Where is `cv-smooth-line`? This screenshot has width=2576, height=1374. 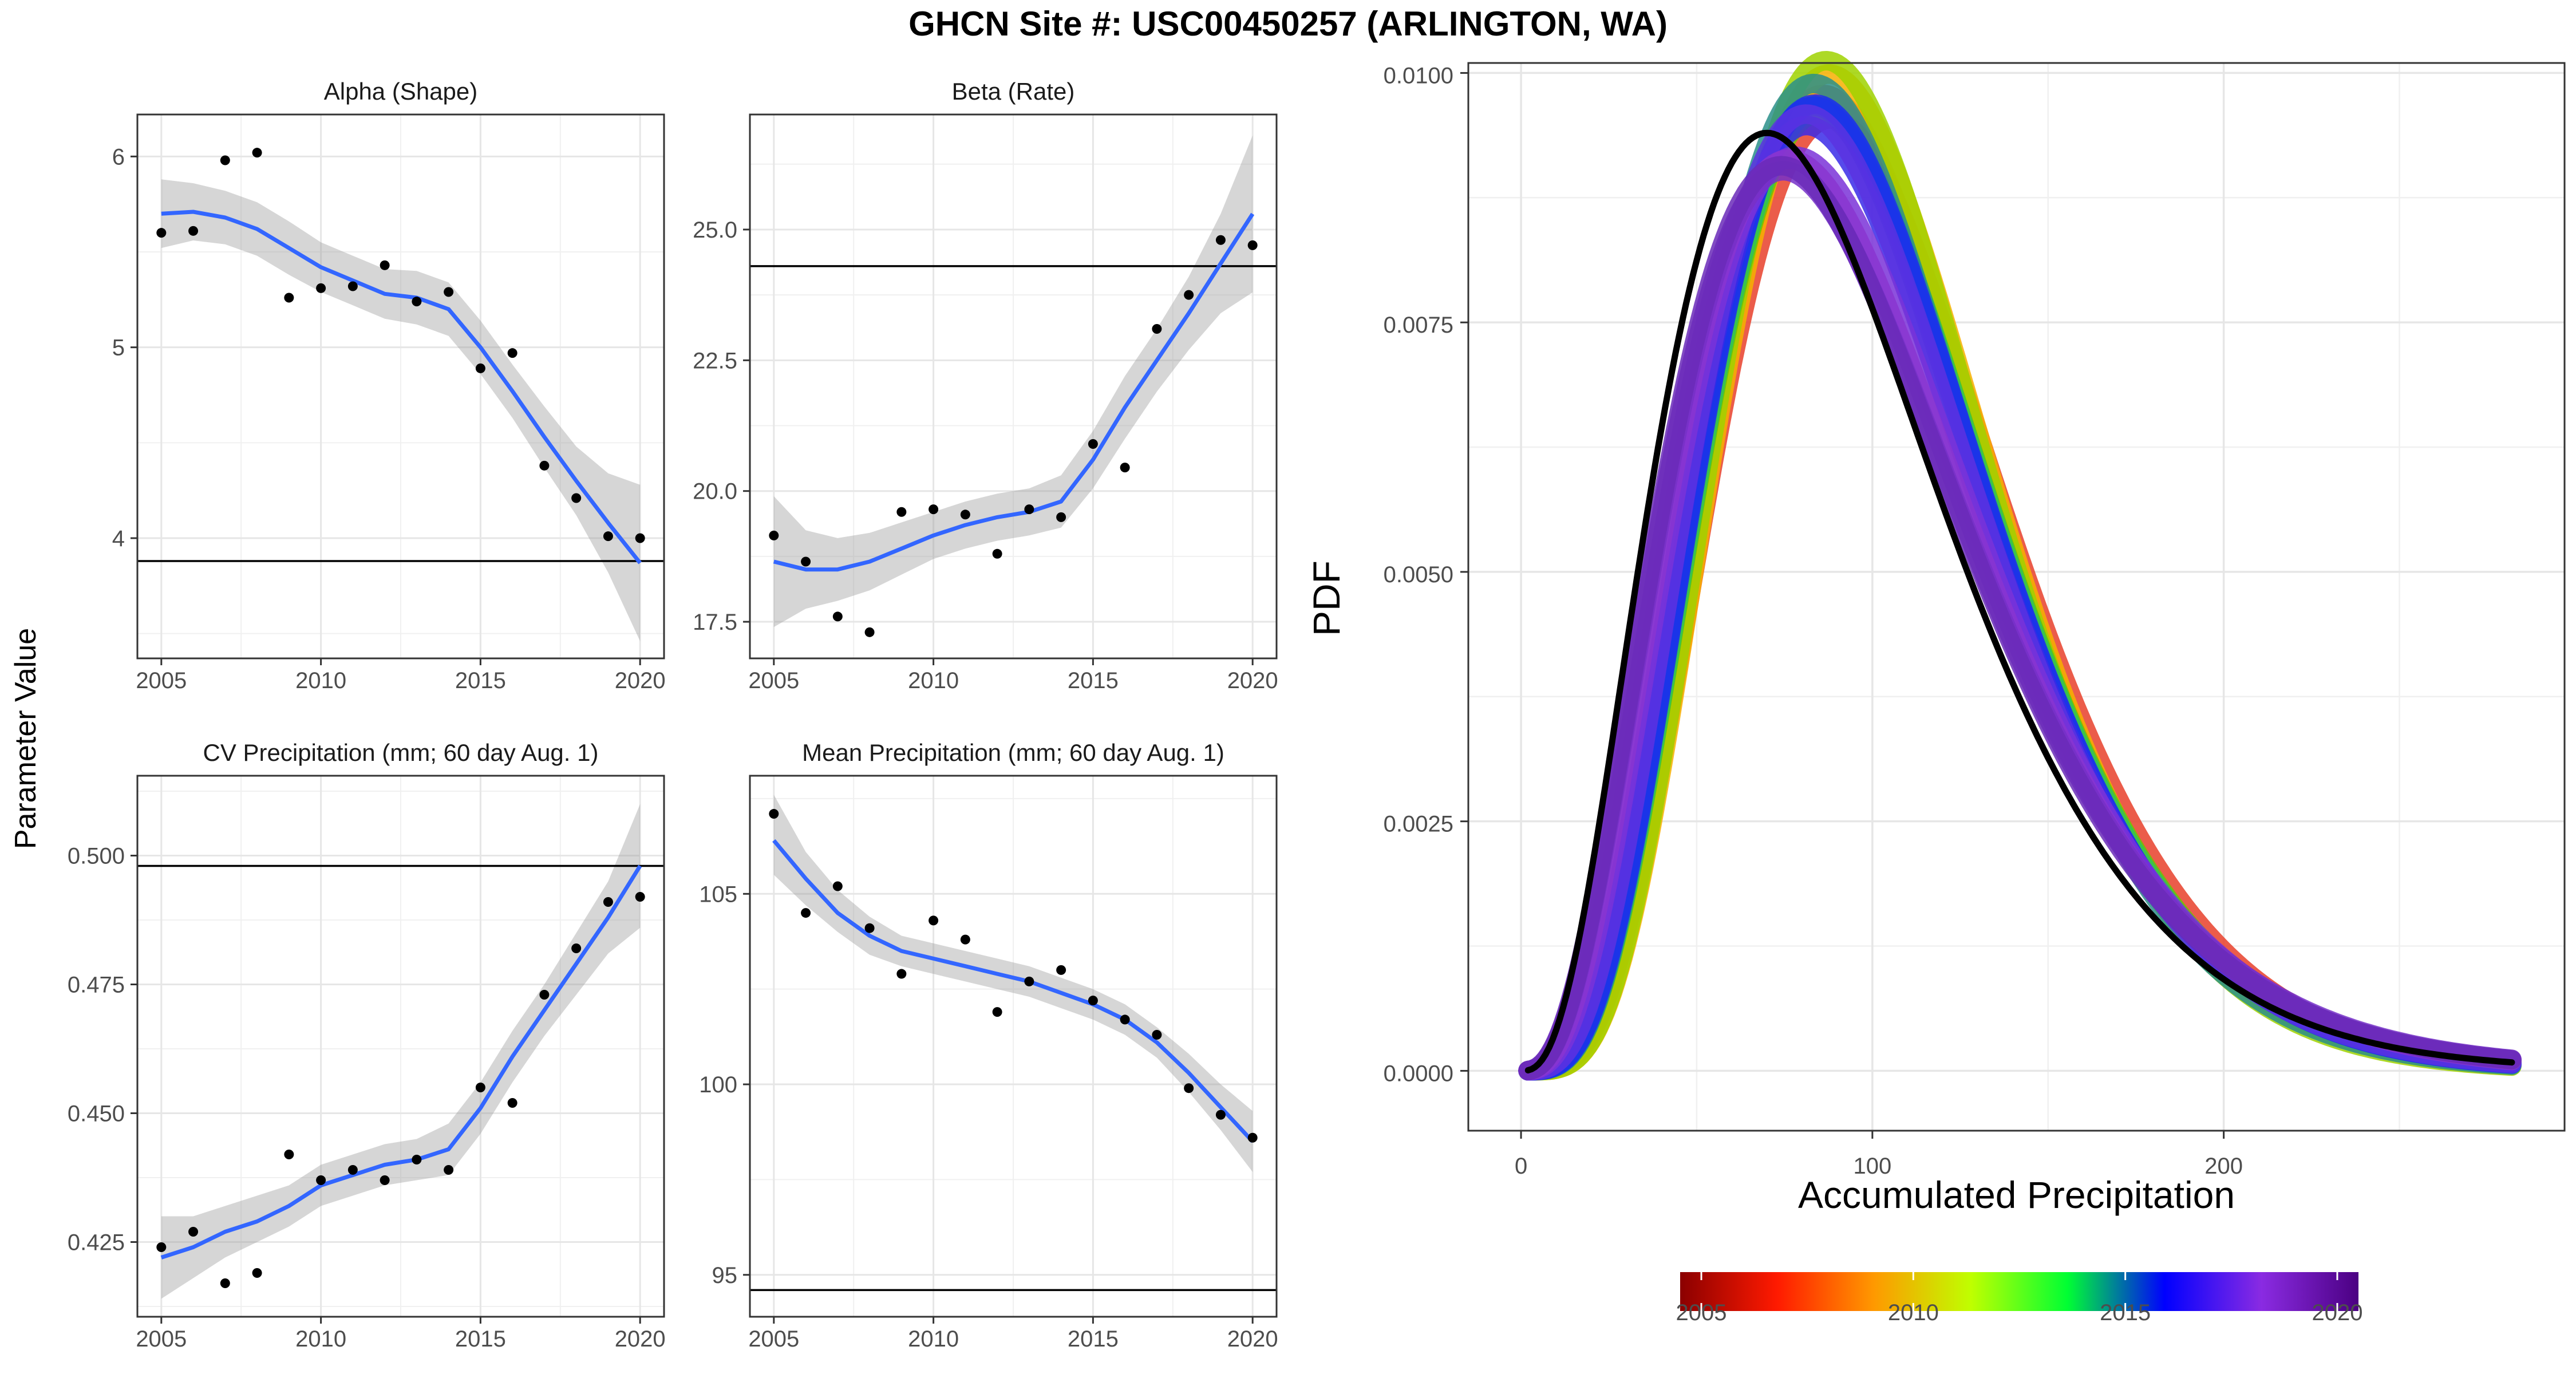
cv-smooth-line is located at coordinates (401, 1062).